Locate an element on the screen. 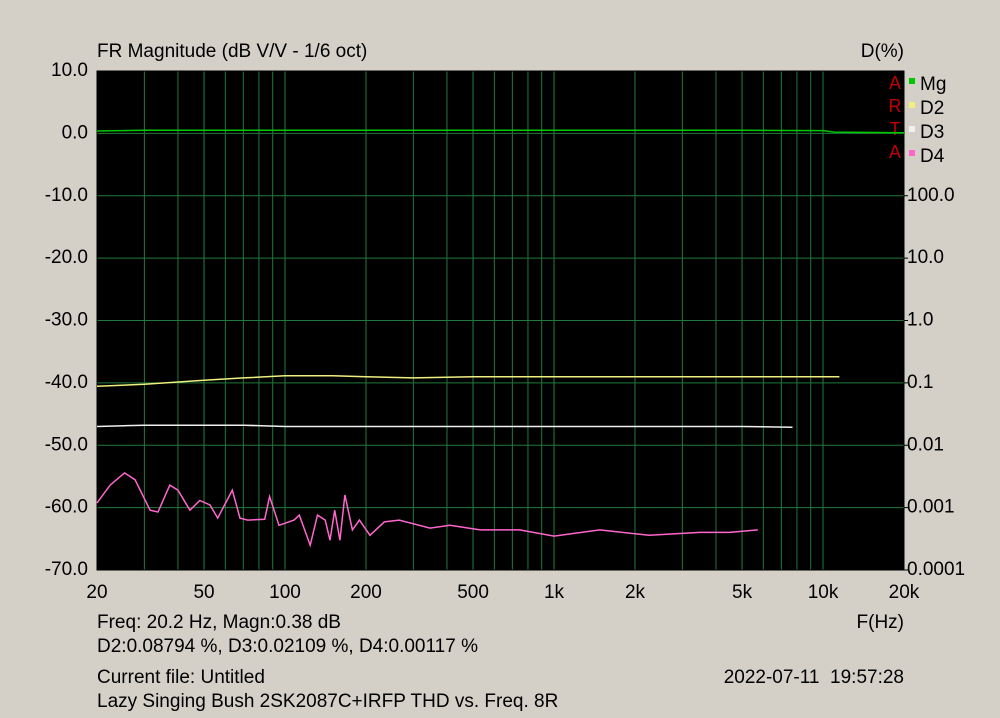  y-tick-label: -40.0 is located at coordinates (66, 382).